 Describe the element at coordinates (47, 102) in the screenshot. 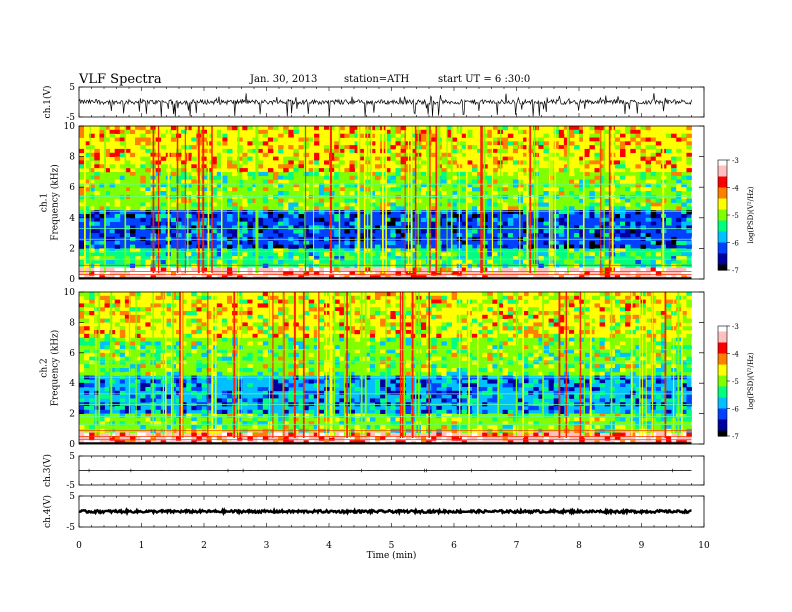

I see `y-axis-label: ch.1(V)` at that location.